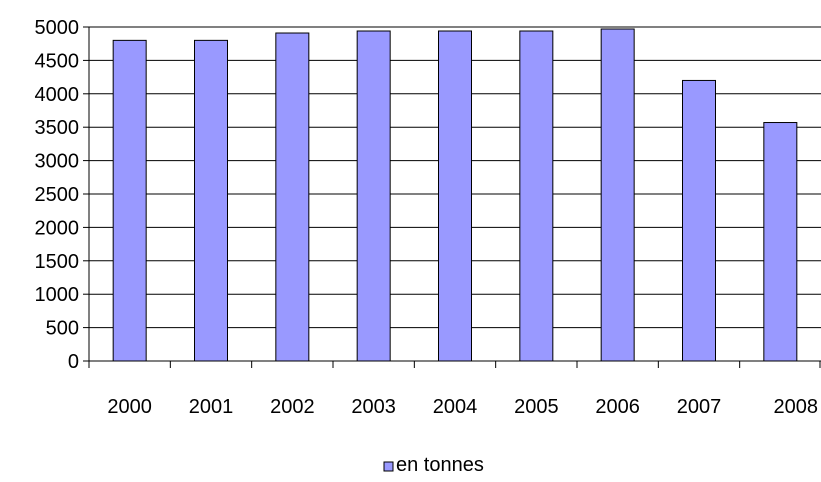 This screenshot has height=482, width=821. I want to click on y-tick-label: 2500, so click(57, 195).